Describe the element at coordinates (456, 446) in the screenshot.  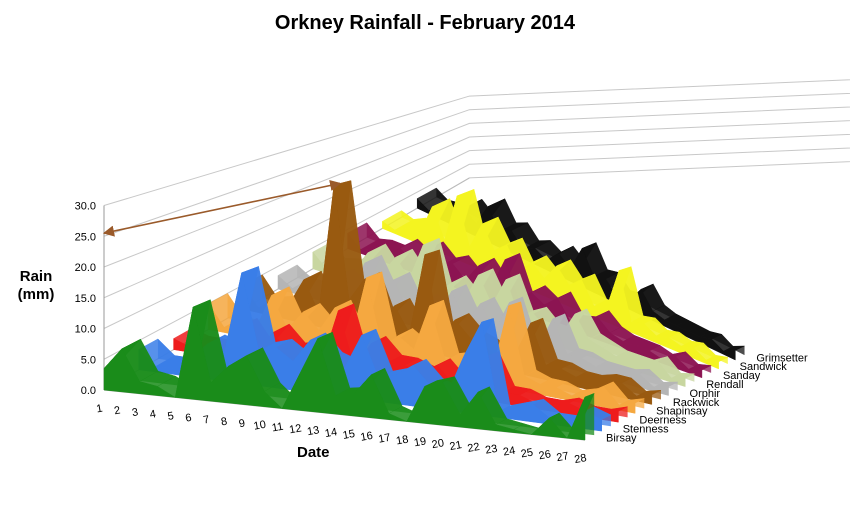
I see `x-tick-label: 21` at that location.